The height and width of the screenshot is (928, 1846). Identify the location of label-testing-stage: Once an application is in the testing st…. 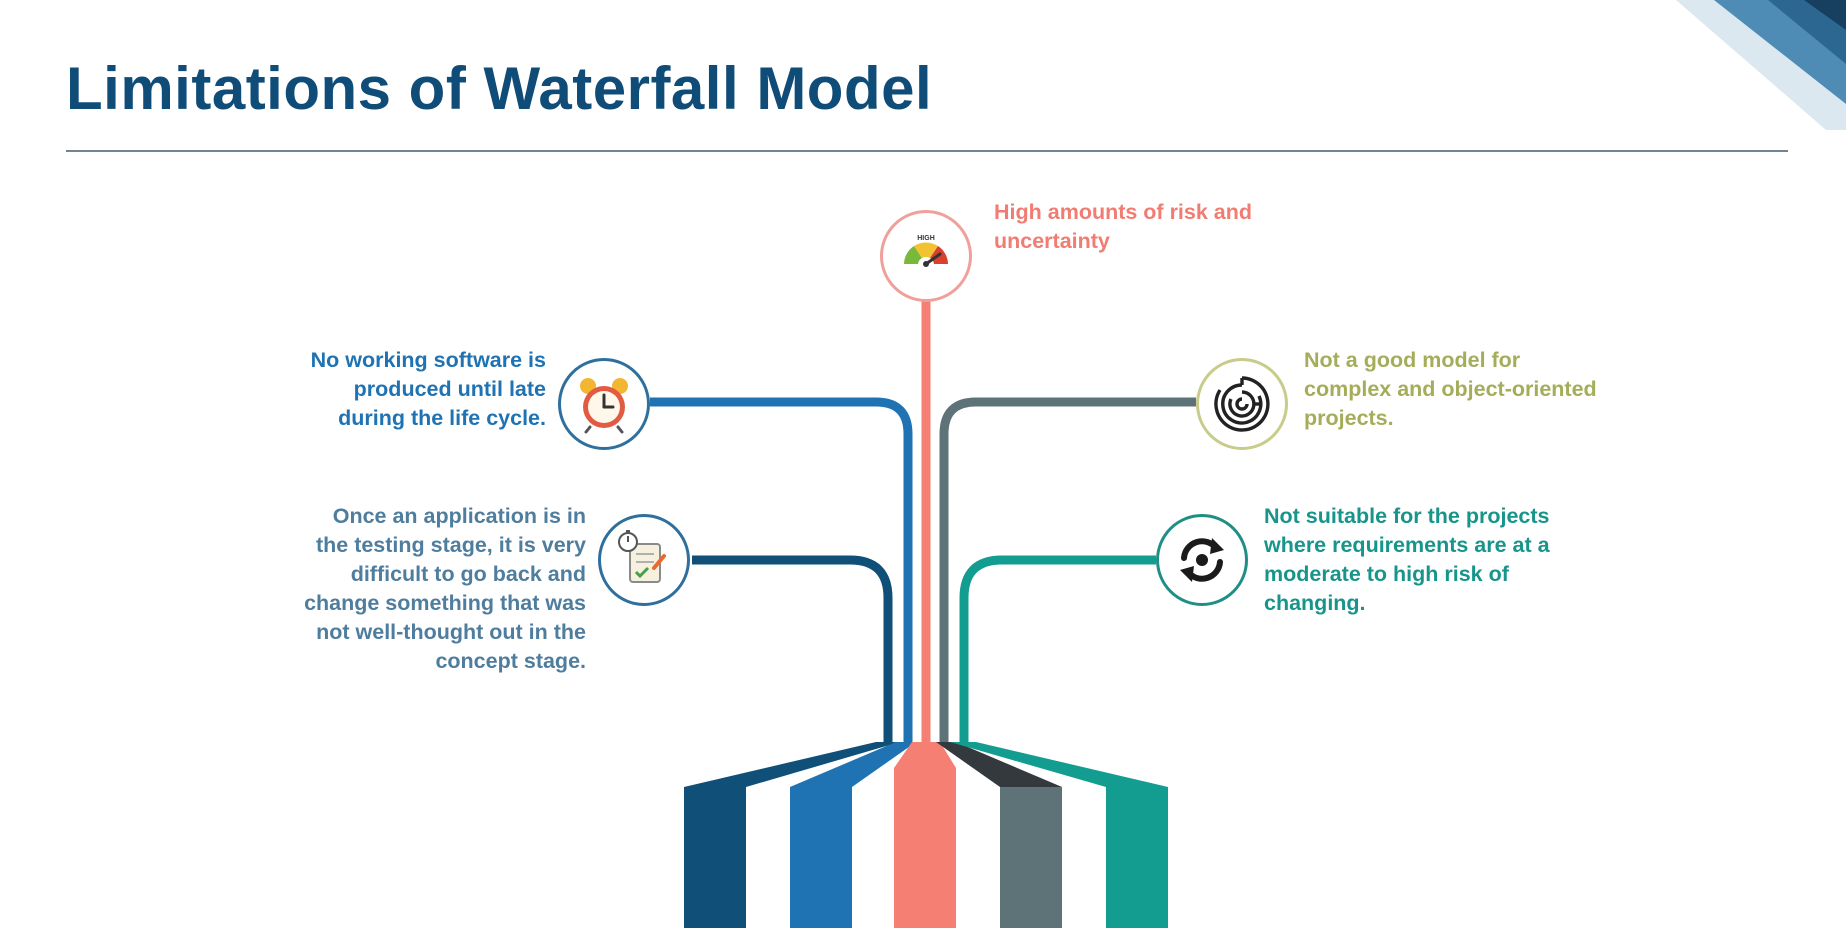
(445, 589).